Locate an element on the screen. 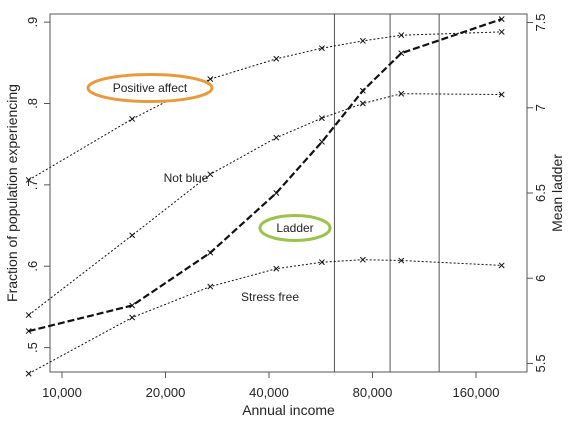  annotation-not-blue: Not blue is located at coordinates (186, 178).